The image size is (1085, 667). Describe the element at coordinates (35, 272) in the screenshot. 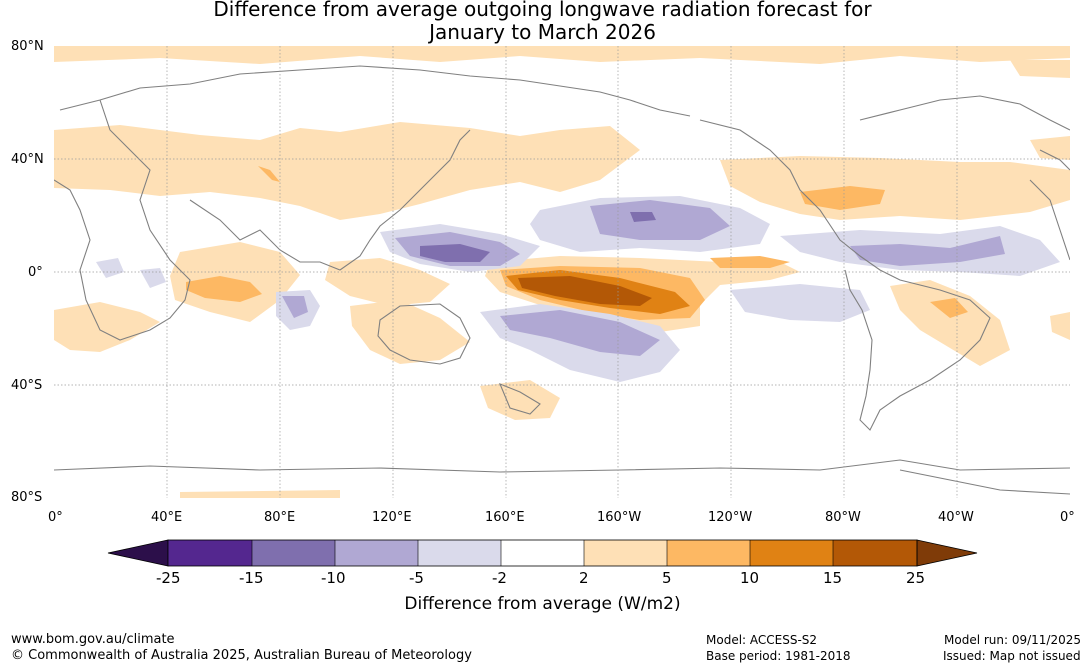

I see `lat-label: 0°` at that location.